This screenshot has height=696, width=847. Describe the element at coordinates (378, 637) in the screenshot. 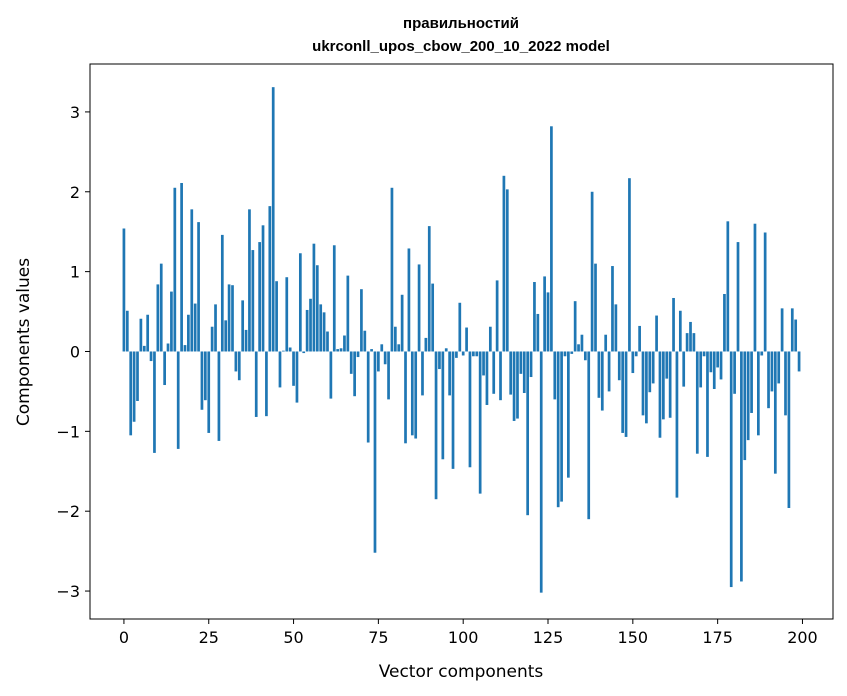

I see `x-tick-label: 75` at that location.